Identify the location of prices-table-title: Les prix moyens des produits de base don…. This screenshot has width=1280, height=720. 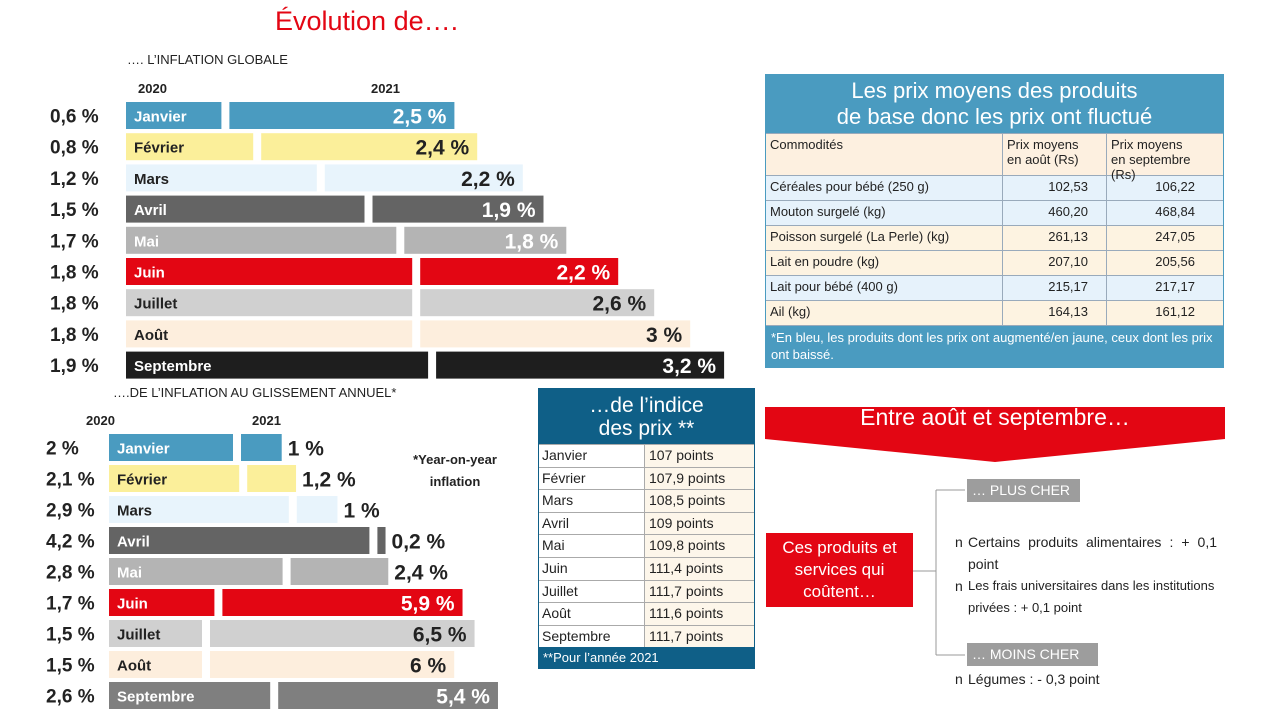
(994, 104).